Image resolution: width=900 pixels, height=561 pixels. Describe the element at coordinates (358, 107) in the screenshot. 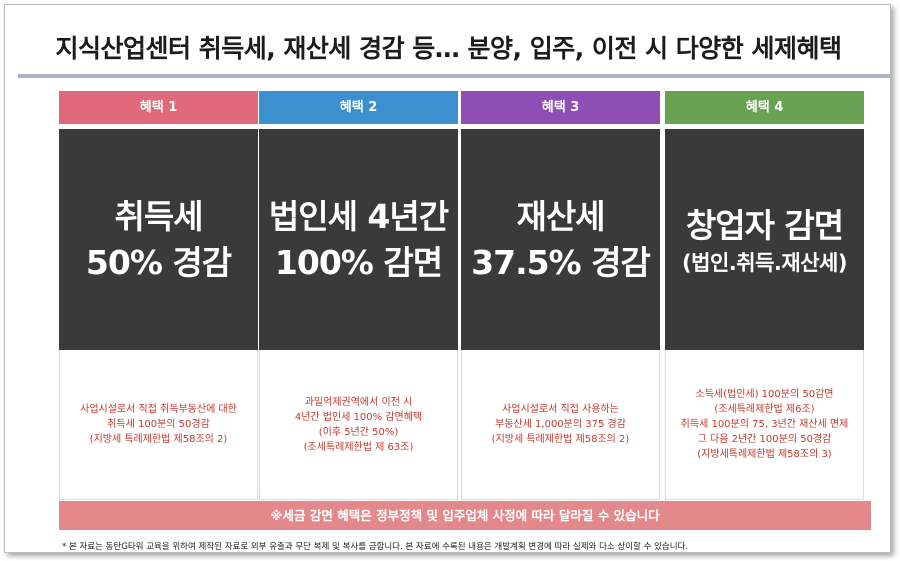

I see `benefit-header-2: 혜택 2` at that location.